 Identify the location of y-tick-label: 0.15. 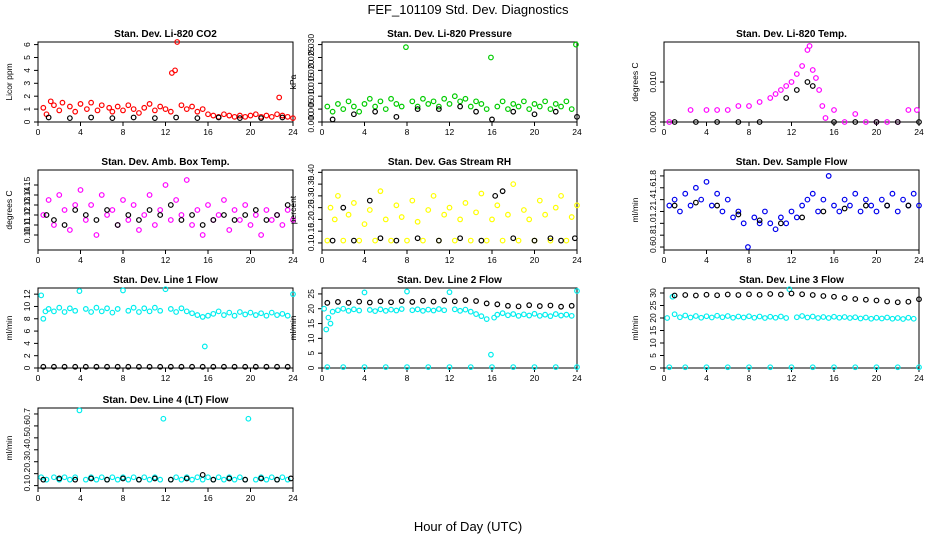
(27, 184).